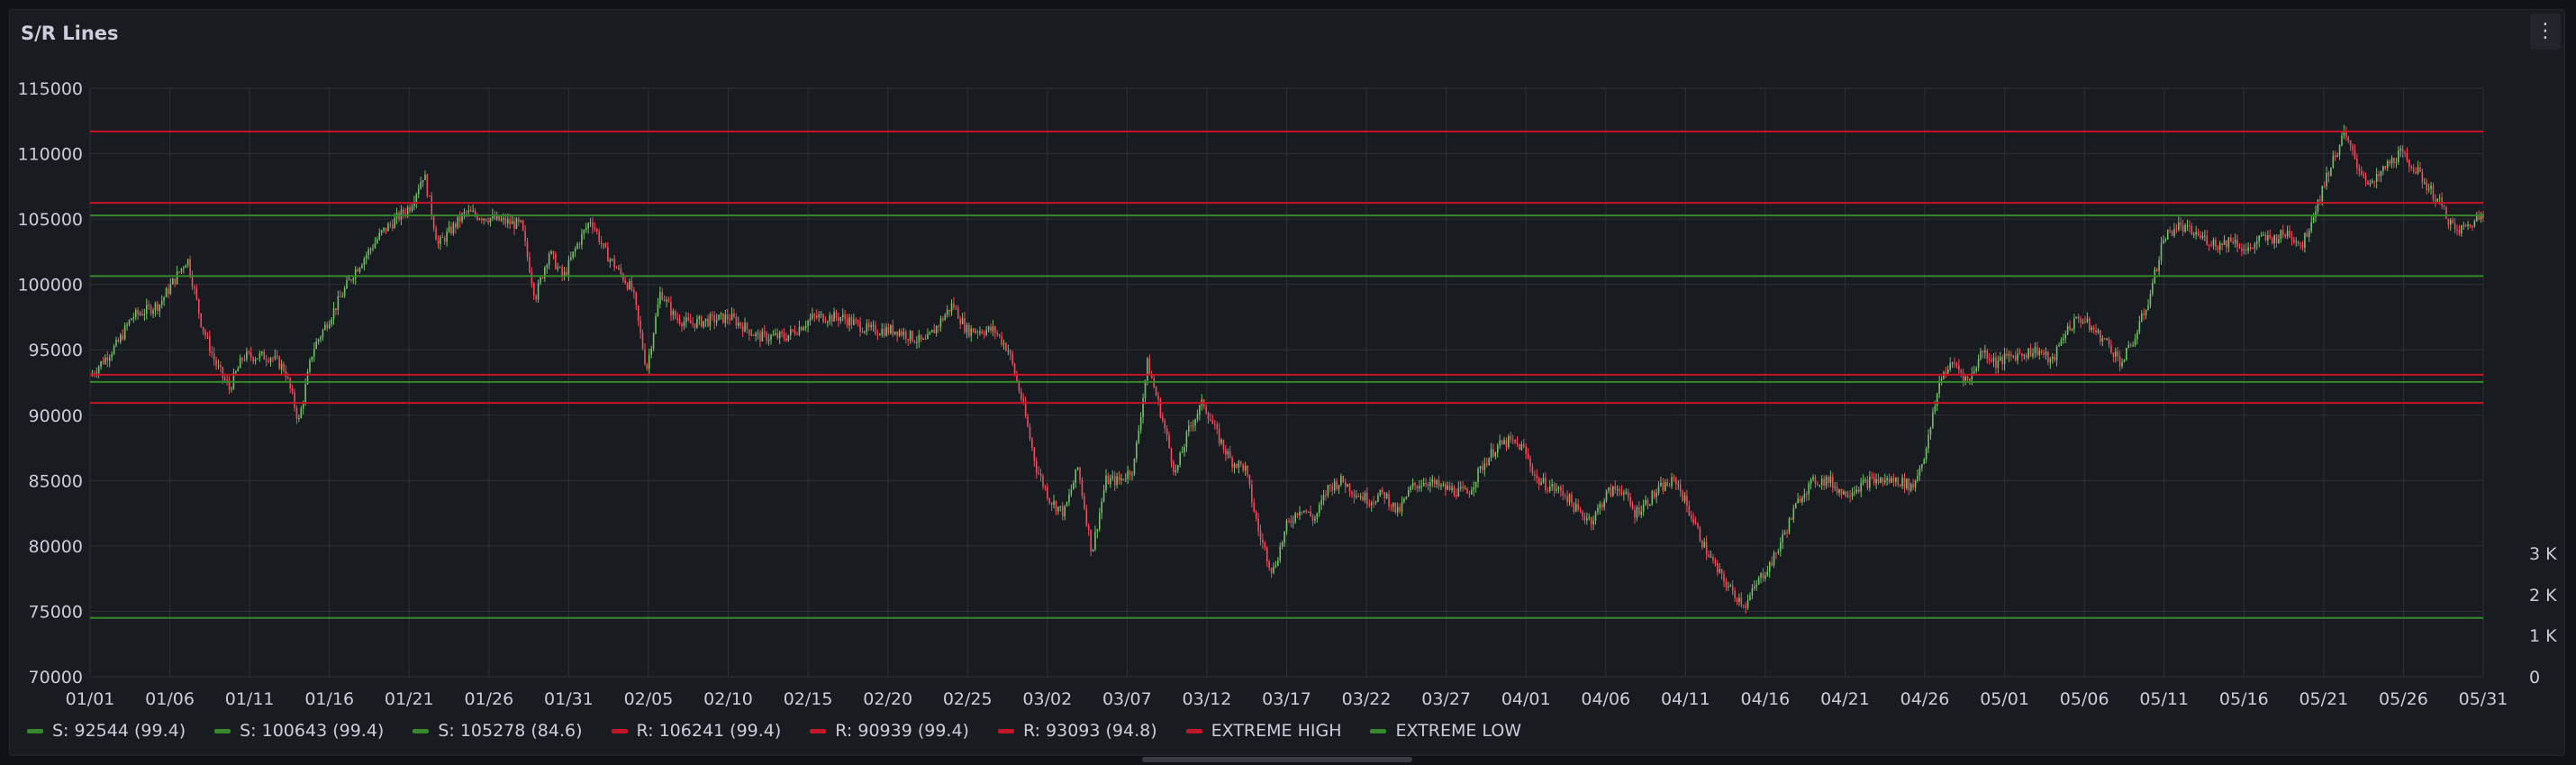 Image resolution: width=2576 pixels, height=765 pixels. Describe the element at coordinates (498, 730) in the screenshot. I see `legend-item: S: 105278 (84.6)` at that location.